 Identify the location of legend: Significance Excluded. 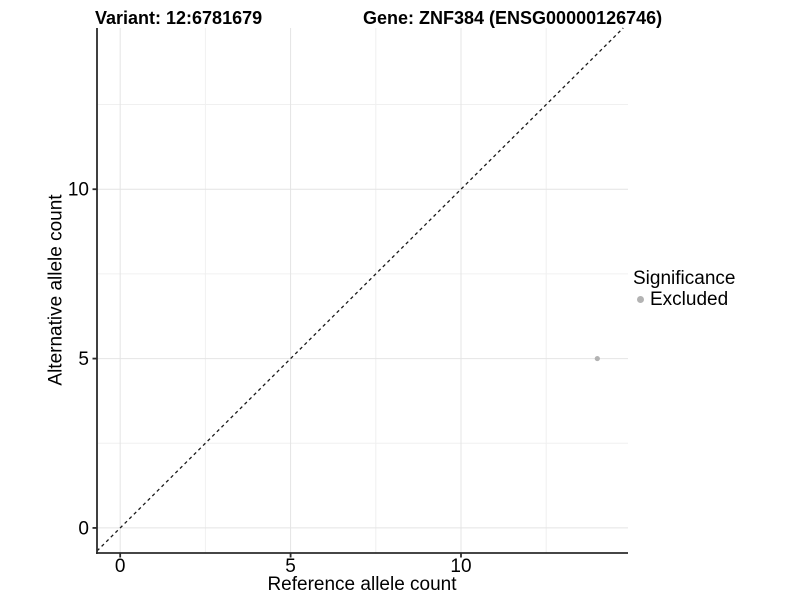
(684, 289).